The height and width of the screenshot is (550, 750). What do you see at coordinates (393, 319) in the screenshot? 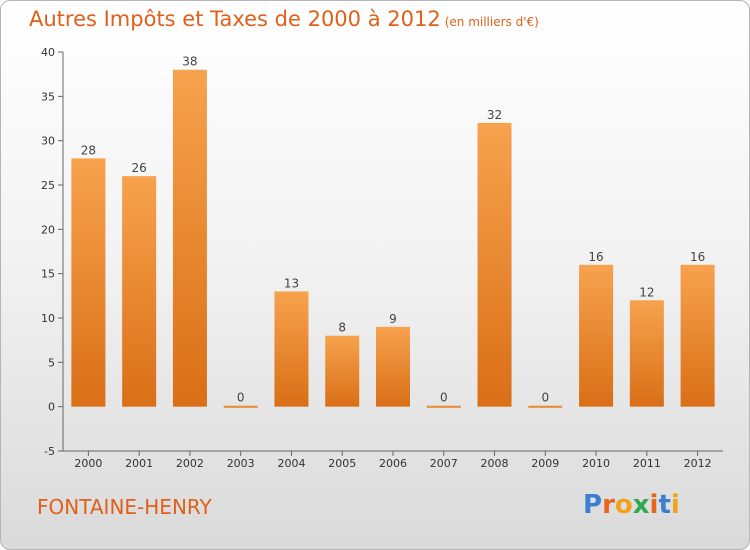
I see `bar-value-label: 9` at bounding box center [393, 319].